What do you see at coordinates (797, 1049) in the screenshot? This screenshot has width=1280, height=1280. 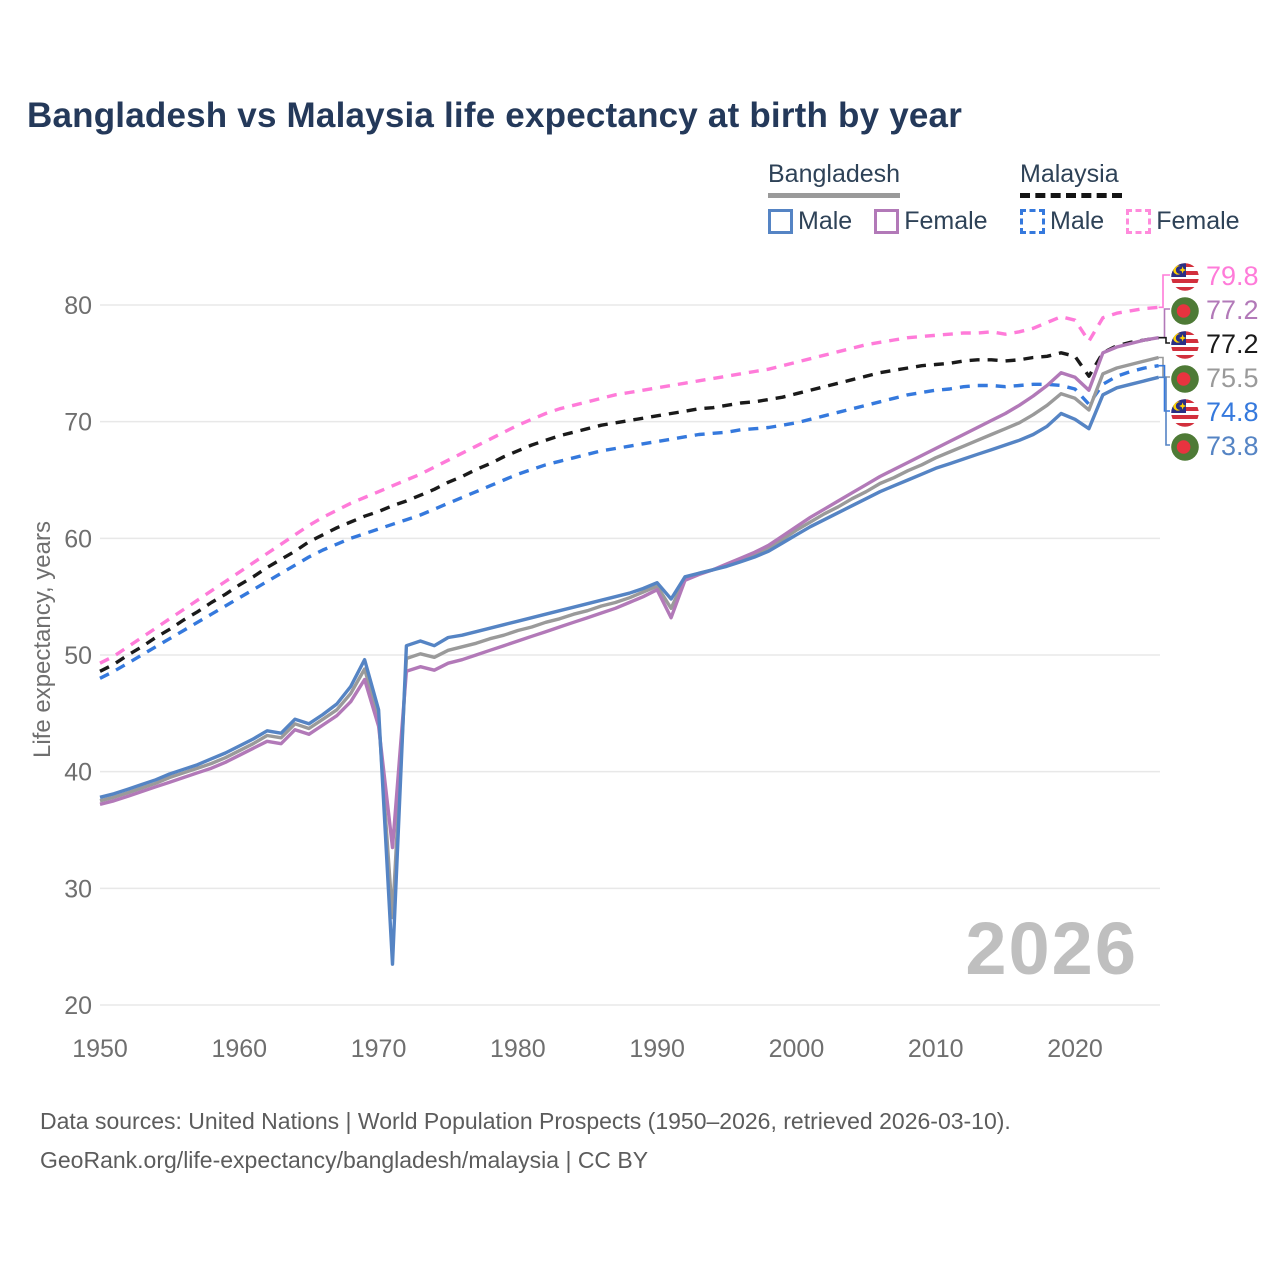 I see `x-tick-label: 2000` at bounding box center [797, 1049].